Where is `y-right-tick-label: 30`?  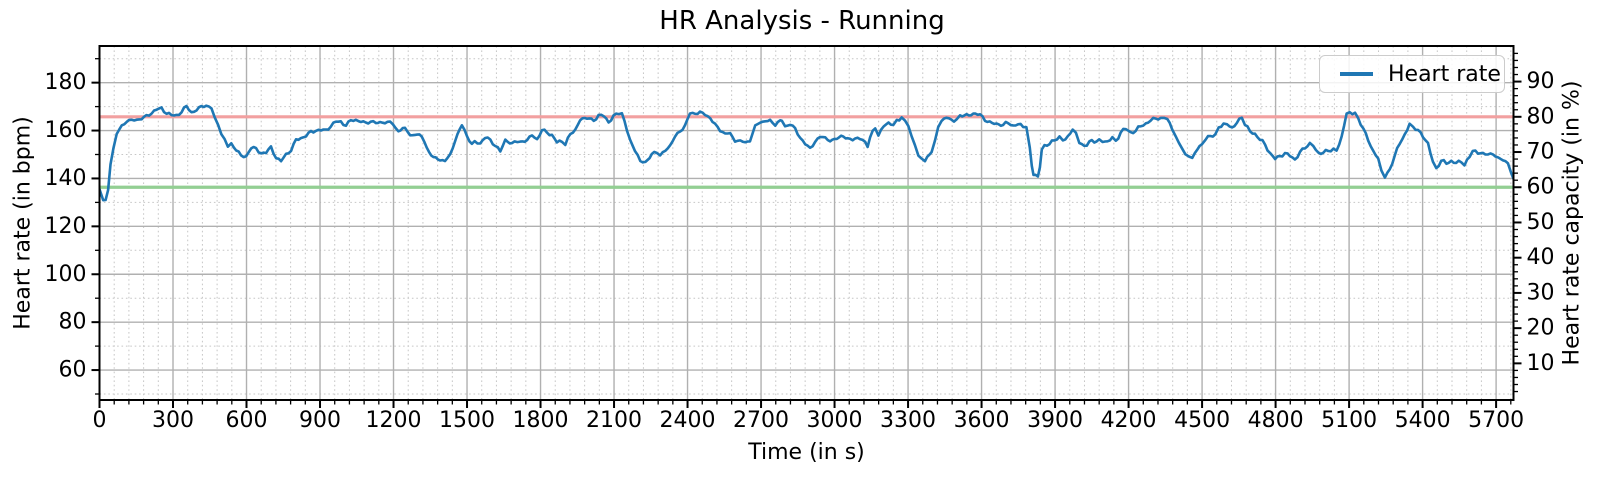 y-right-tick-label: 30 is located at coordinates (1541, 292).